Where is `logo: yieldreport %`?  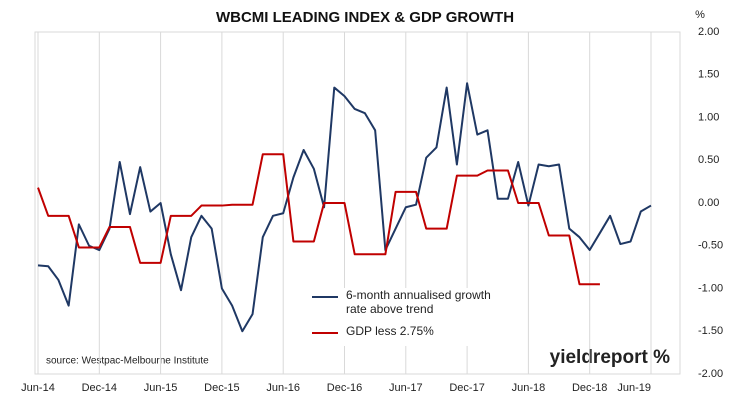
logo: yieldreport % is located at coordinates (610, 357).